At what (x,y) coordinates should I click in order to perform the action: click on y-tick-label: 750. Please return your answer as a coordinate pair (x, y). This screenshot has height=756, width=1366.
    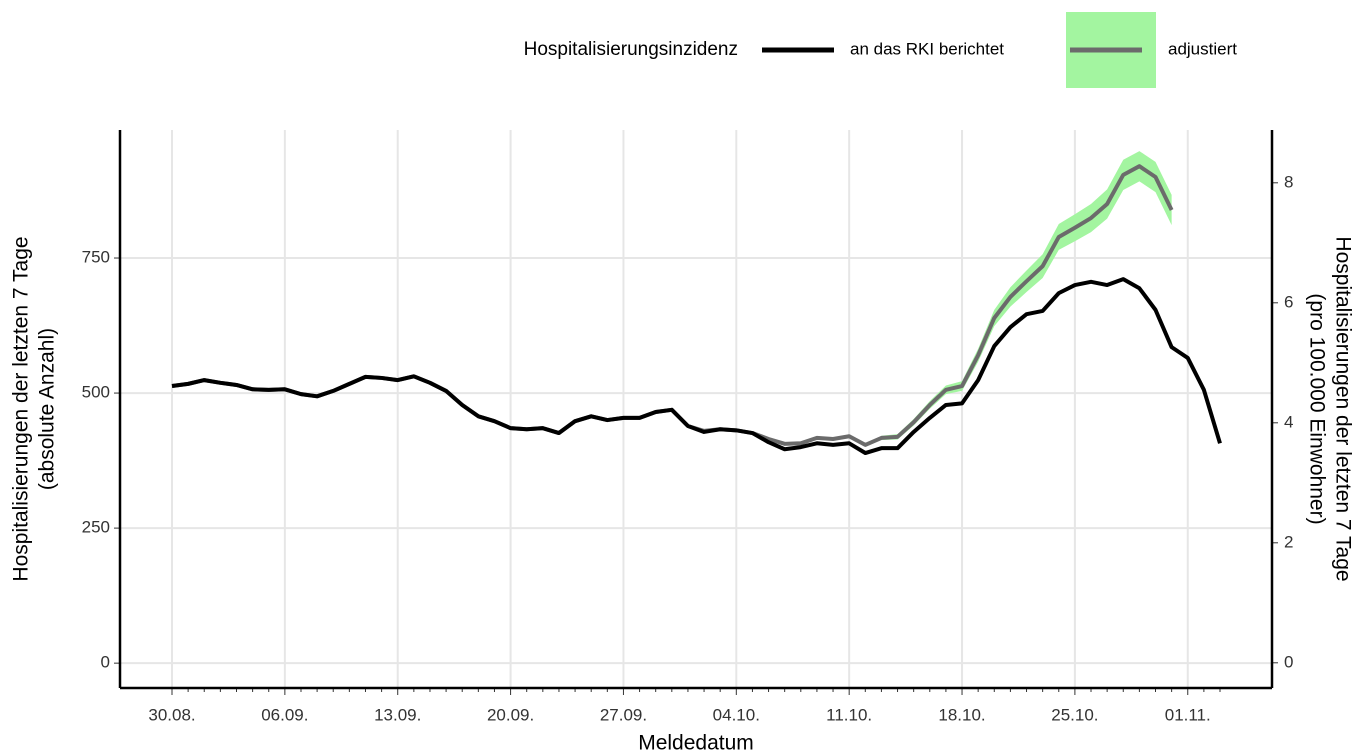
    Looking at the image, I should click on (96, 257).